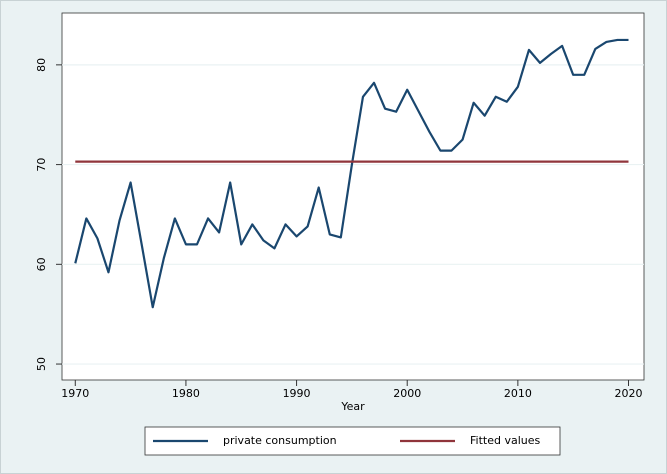 This screenshot has height=474, width=667. I want to click on x-tick-label: 2000, so click(407, 393).